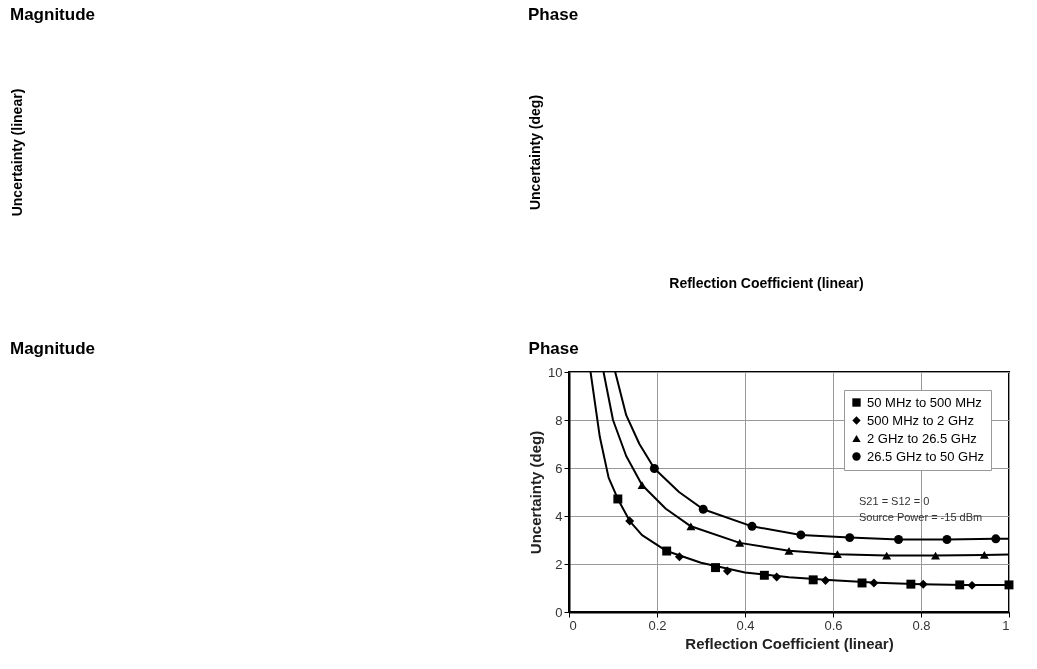 This screenshot has height=669, width=1037. I want to click on y-axis-title: Uncertainty (deg), so click(536, 492).